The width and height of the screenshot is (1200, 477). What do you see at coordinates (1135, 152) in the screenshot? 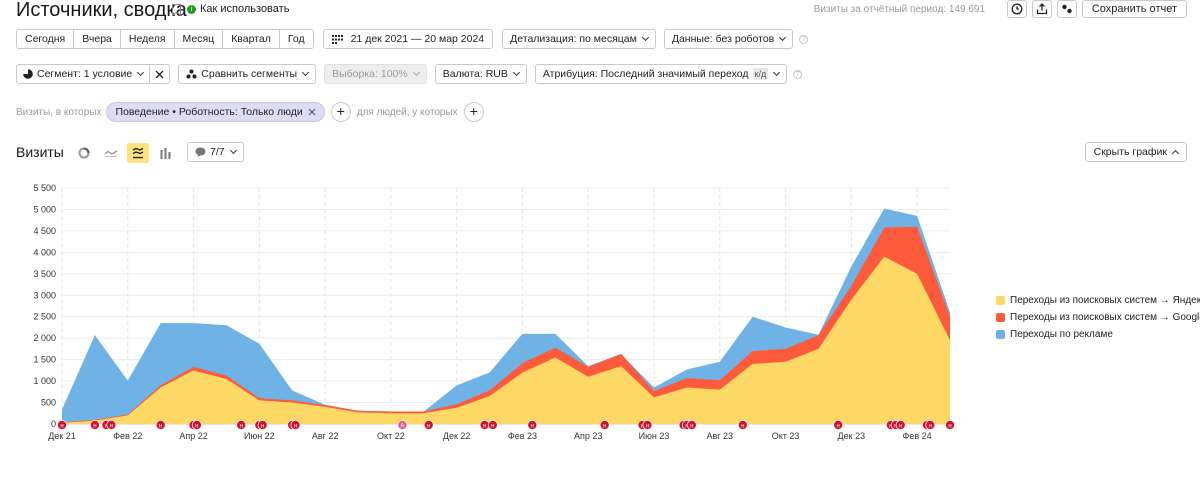
I see `hide-chart-button: Скрыть график` at bounding box center [1135, 152].